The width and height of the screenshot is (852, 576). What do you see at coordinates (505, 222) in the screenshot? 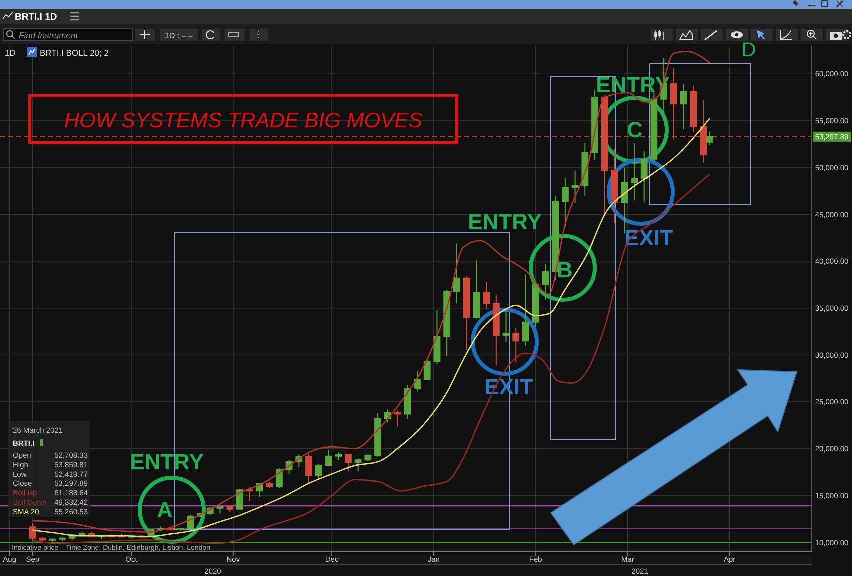
I see `annotation: ENTRY` at bounding box center [505, 222].